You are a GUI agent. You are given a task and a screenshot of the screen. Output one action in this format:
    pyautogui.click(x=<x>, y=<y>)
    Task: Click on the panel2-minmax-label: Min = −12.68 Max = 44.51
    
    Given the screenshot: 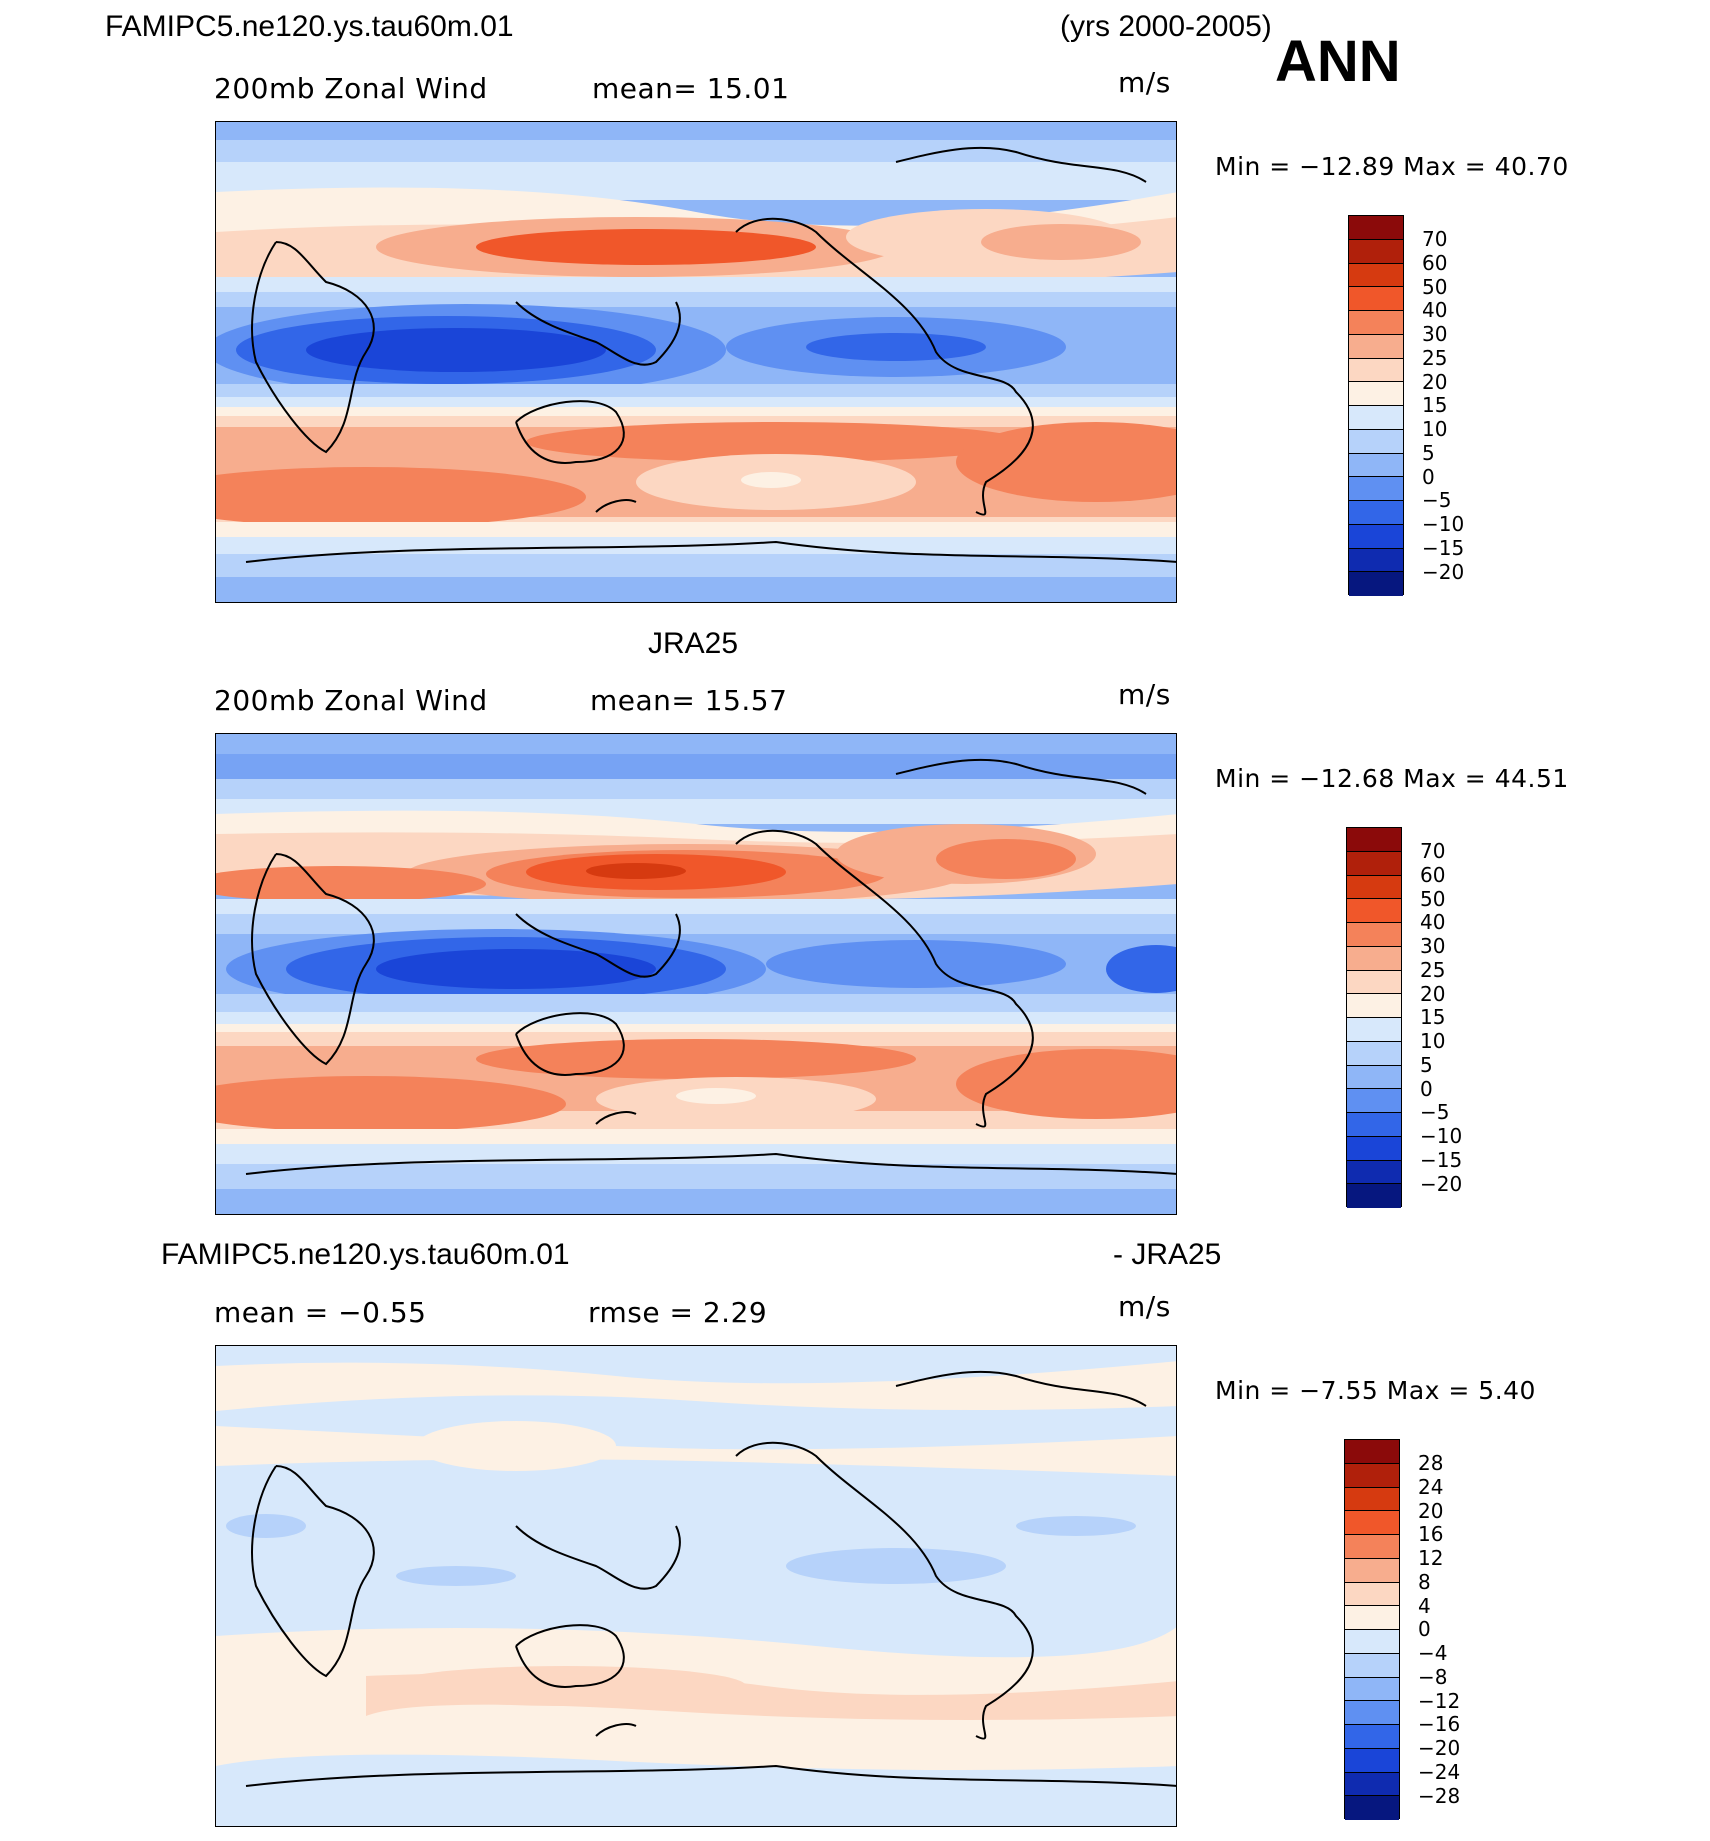 What is the action you would take?
    pyautogui.click(x=1392, y=778)
    